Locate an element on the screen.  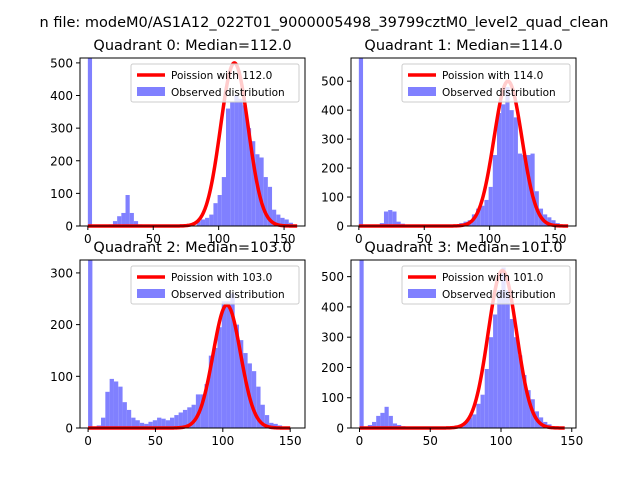
poisson-line-q1 is located at coordinates (463, 153).